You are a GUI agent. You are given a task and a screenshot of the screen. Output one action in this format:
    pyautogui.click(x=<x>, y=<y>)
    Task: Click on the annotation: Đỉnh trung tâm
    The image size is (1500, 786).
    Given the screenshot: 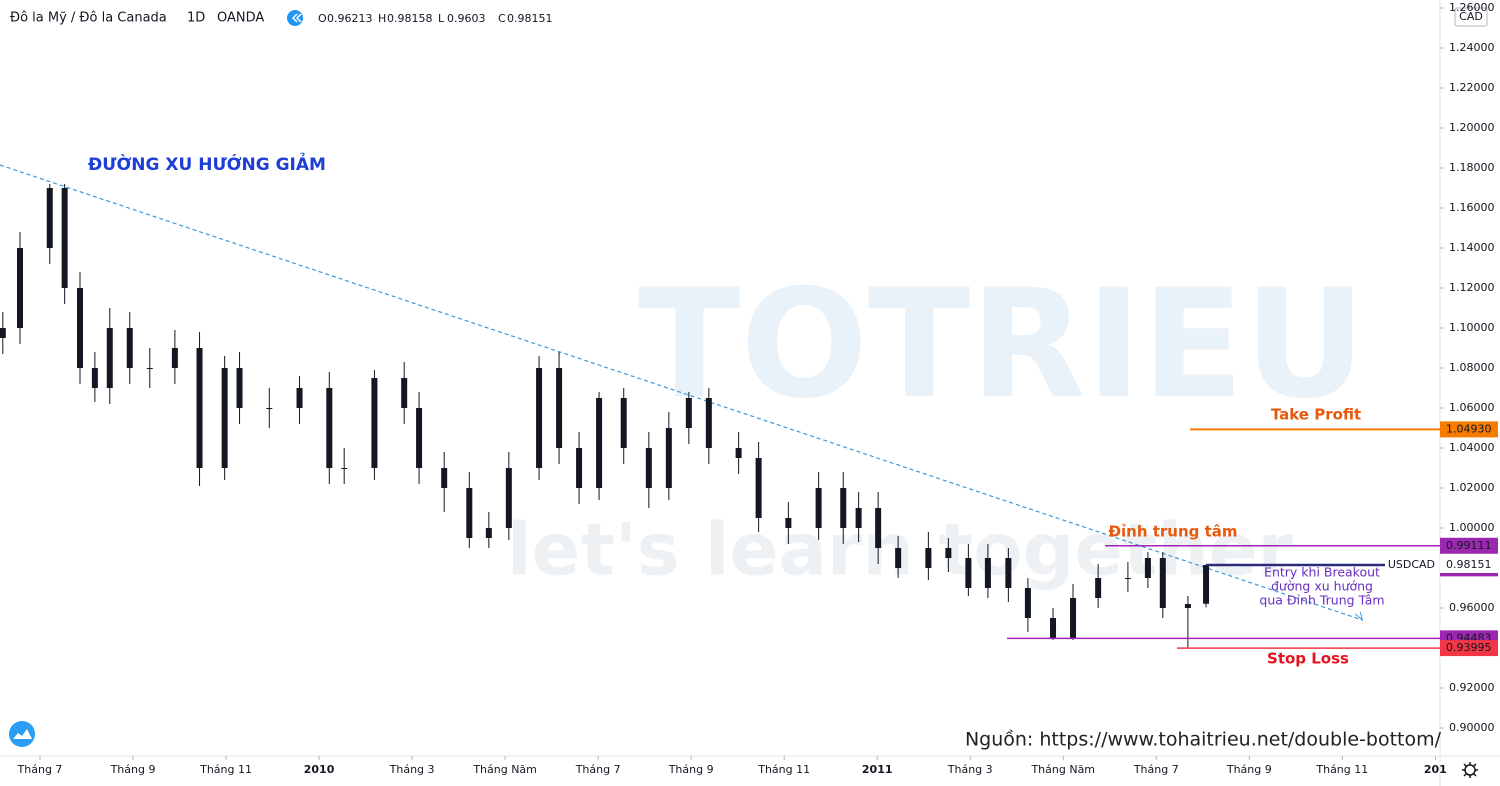 What is the action you would take?
    pyautogui.click(x=1172, y=532)
    